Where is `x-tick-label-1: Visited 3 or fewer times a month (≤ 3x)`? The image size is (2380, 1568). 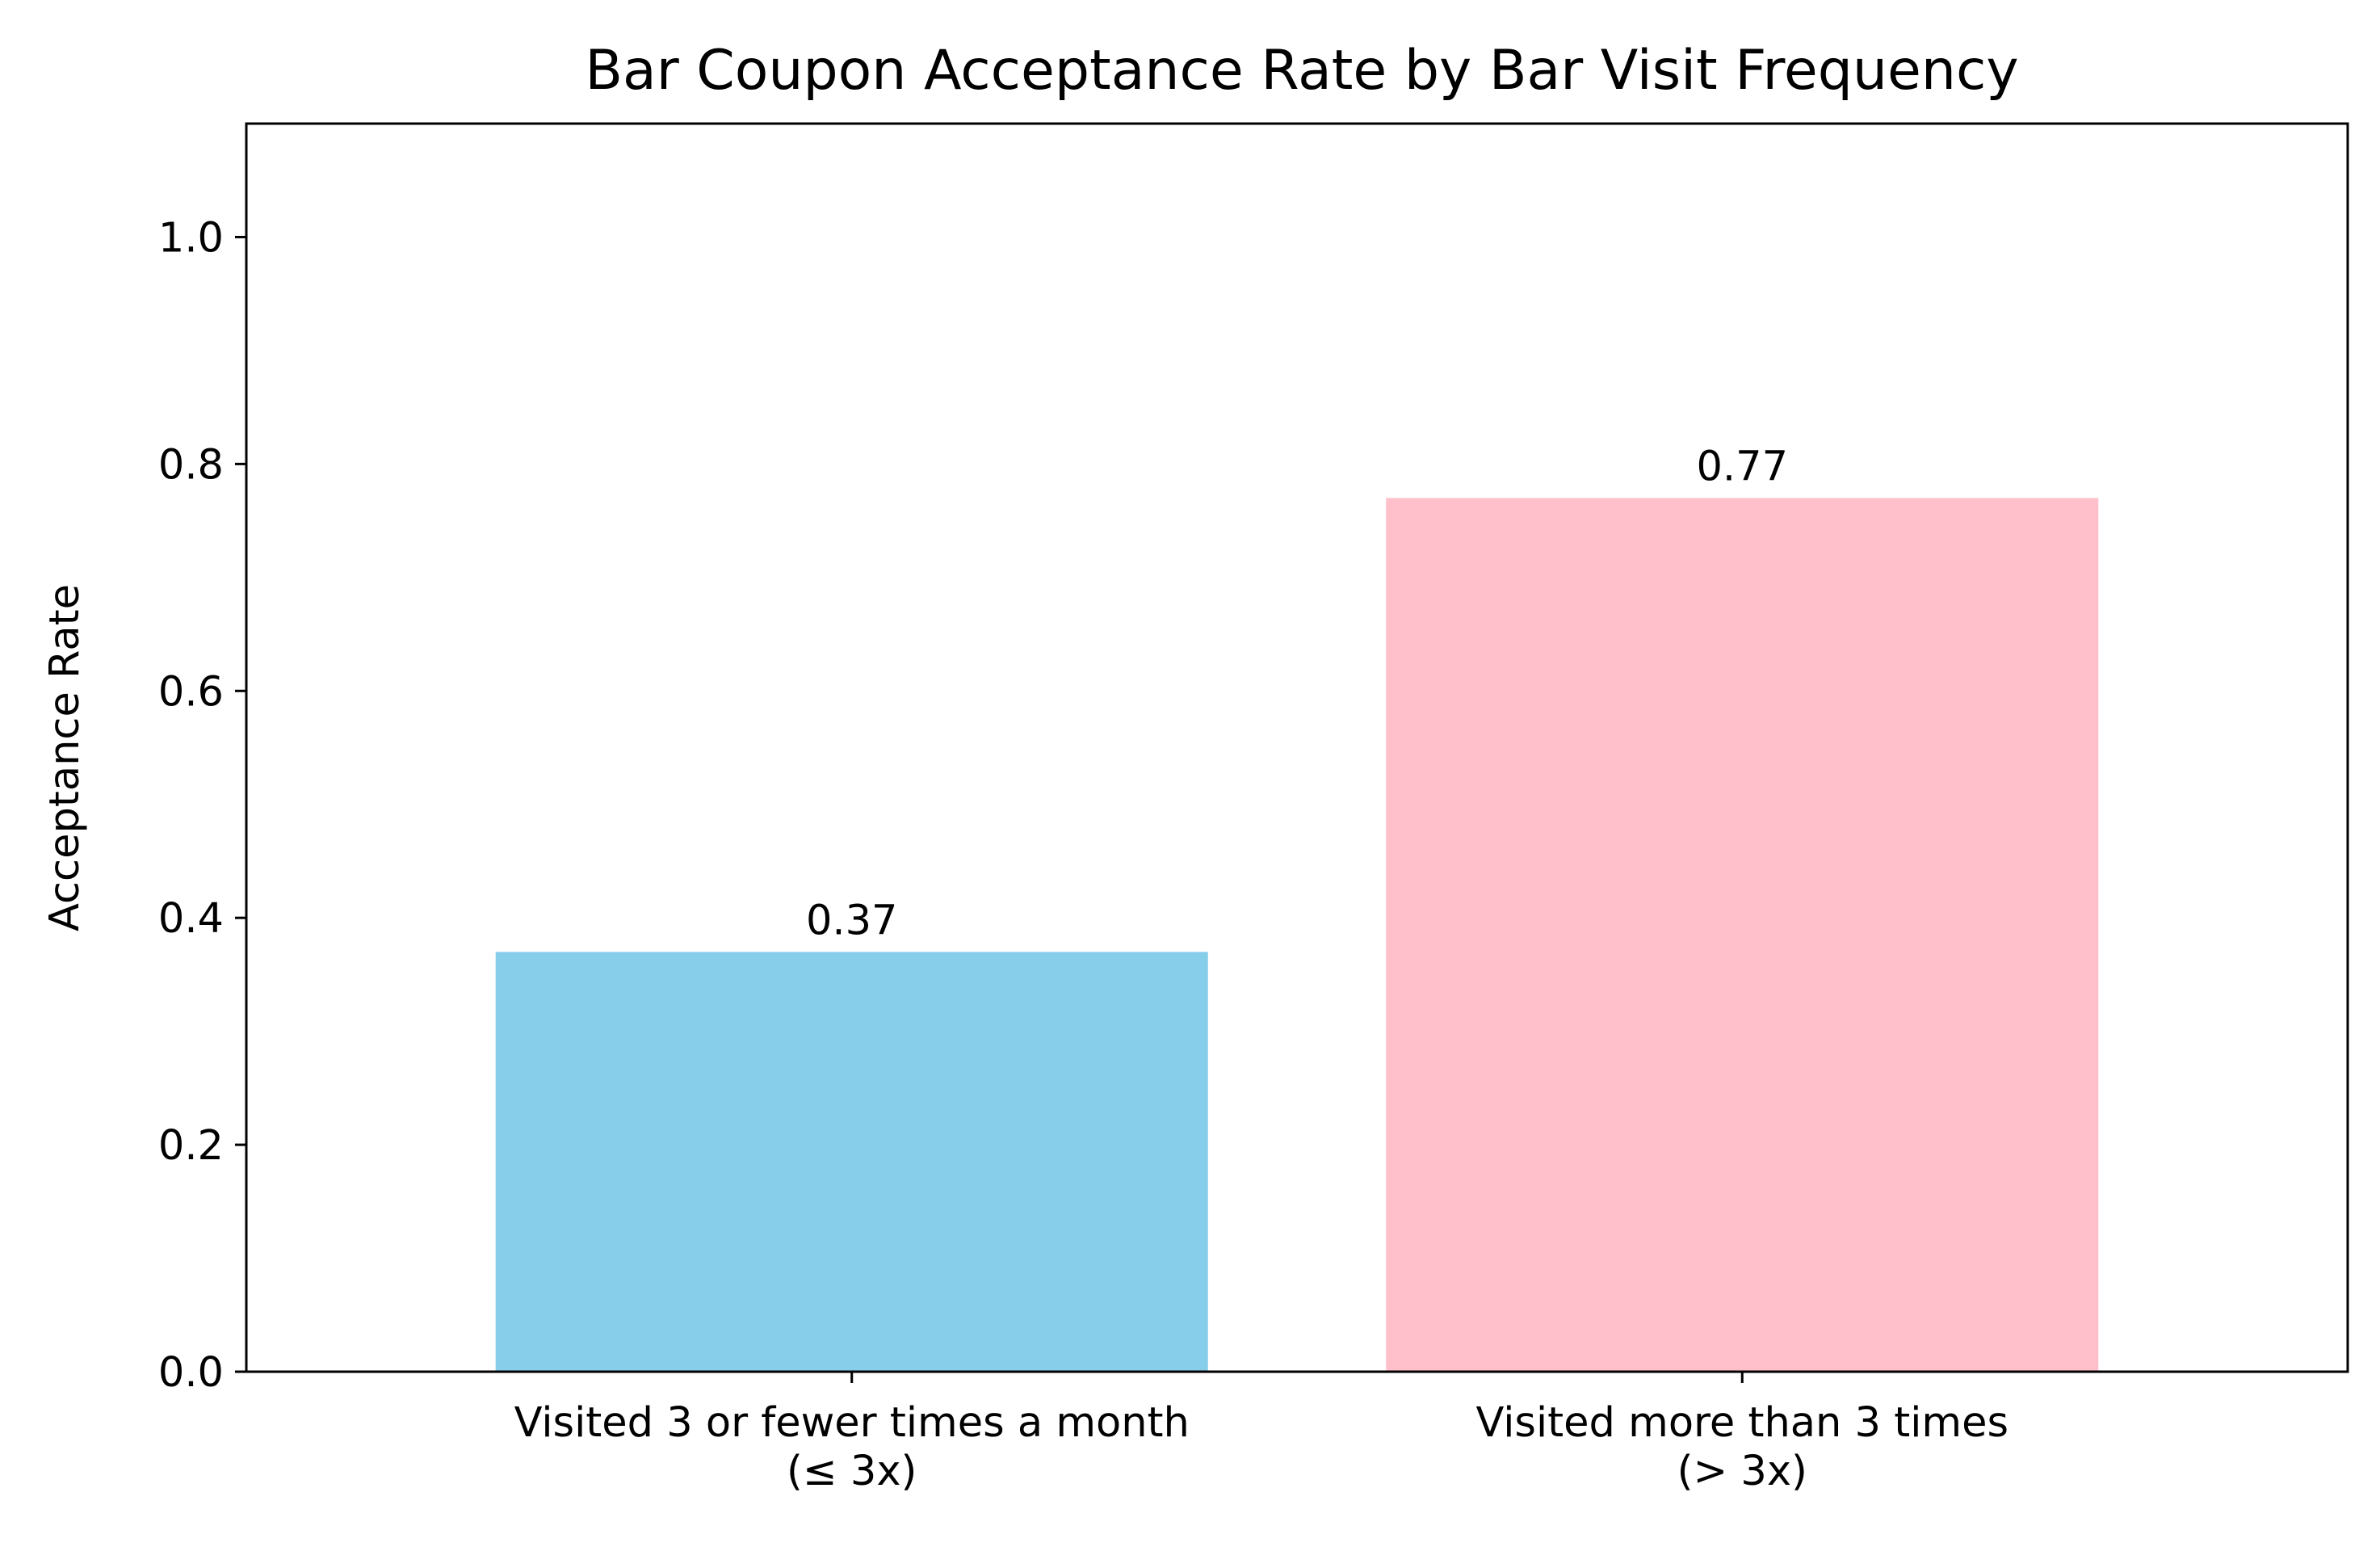 x-tick-label-1: Visited 3 or fewer times a month (≤ 3x) is located at coordinates (852, 1447).